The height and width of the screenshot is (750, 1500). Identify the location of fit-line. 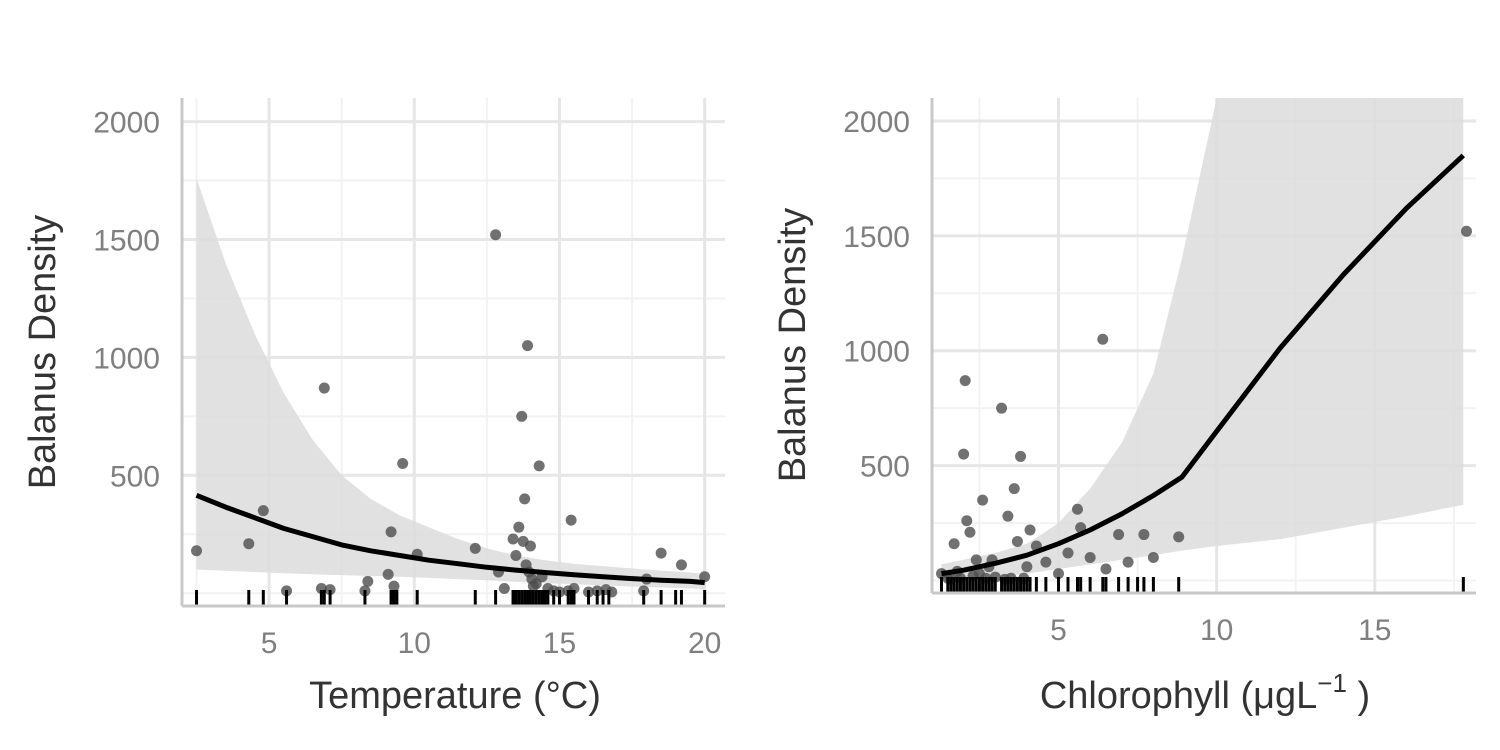
(450, 539).